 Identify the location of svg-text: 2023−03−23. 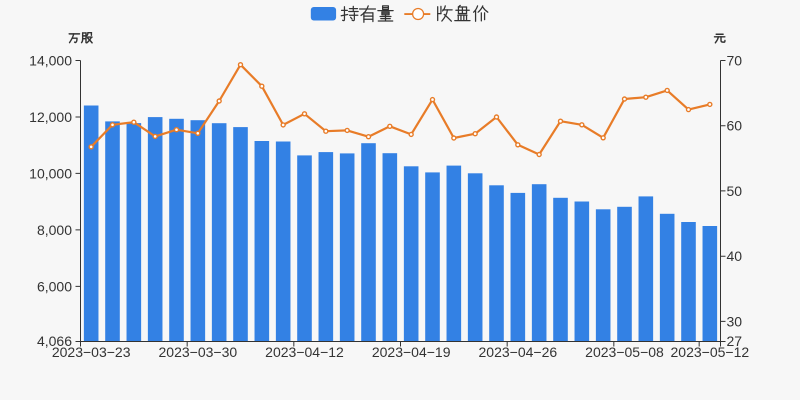
(91, 352).